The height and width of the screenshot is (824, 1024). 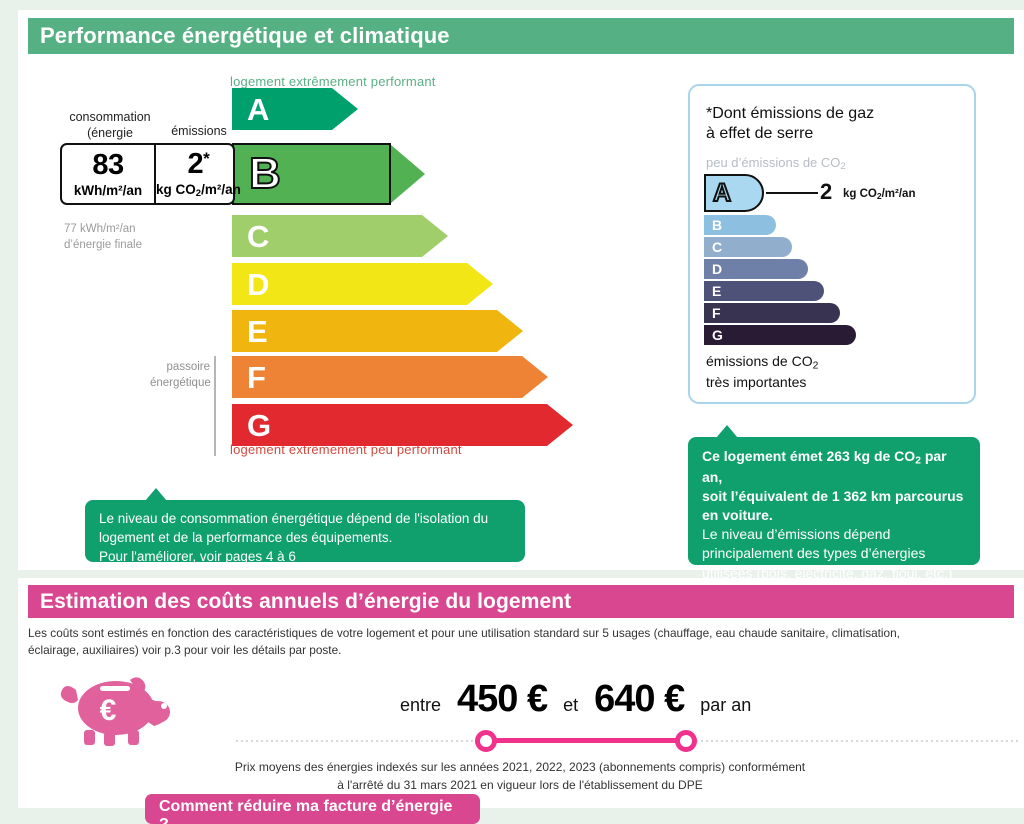 What do you see at coordinates (195, 163) in the screenshot?
I see `emission-value: 2` at bounding box center [195, 163].